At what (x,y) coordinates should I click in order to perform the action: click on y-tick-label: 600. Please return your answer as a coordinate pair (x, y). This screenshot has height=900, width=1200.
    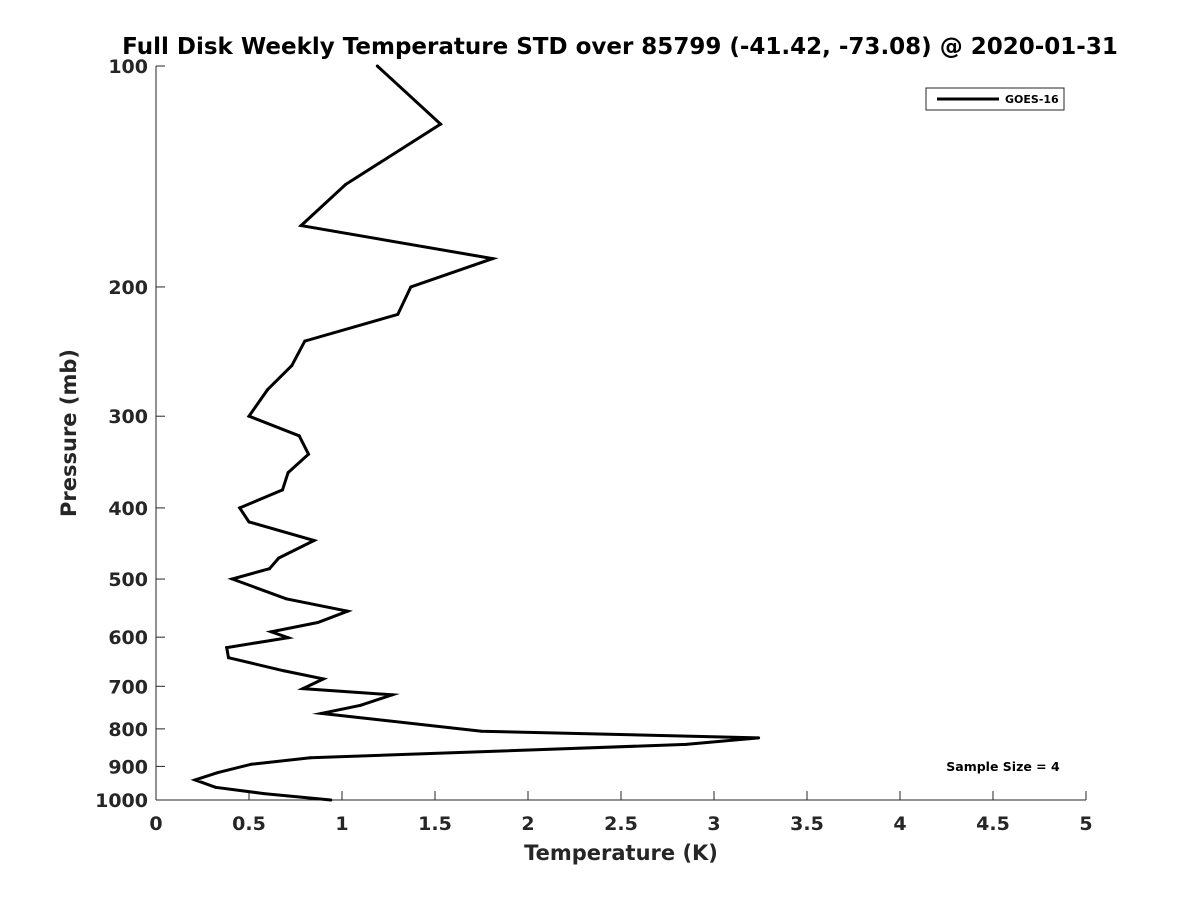
    Looking at the image, I should click on (128, 638).